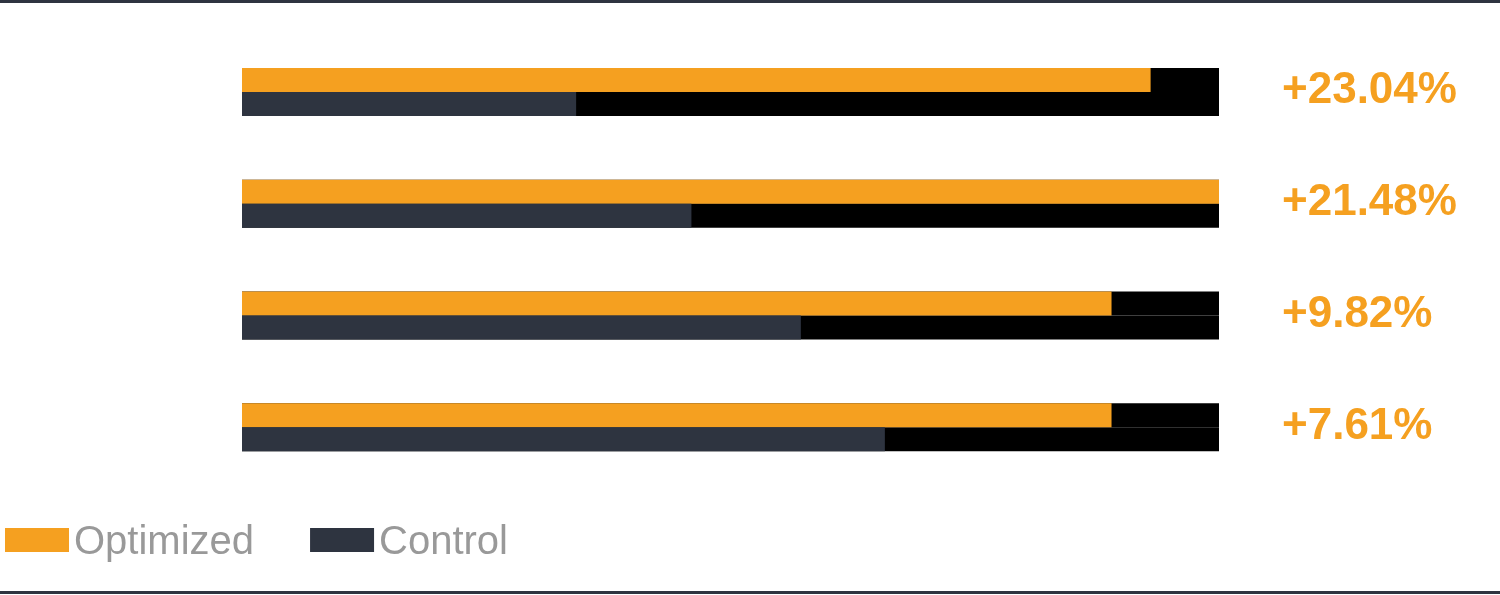  What do you see at coordinates (1369, 88) in the screenshot?
I see `text: +23.04%` at bounding box center [1369, 88].